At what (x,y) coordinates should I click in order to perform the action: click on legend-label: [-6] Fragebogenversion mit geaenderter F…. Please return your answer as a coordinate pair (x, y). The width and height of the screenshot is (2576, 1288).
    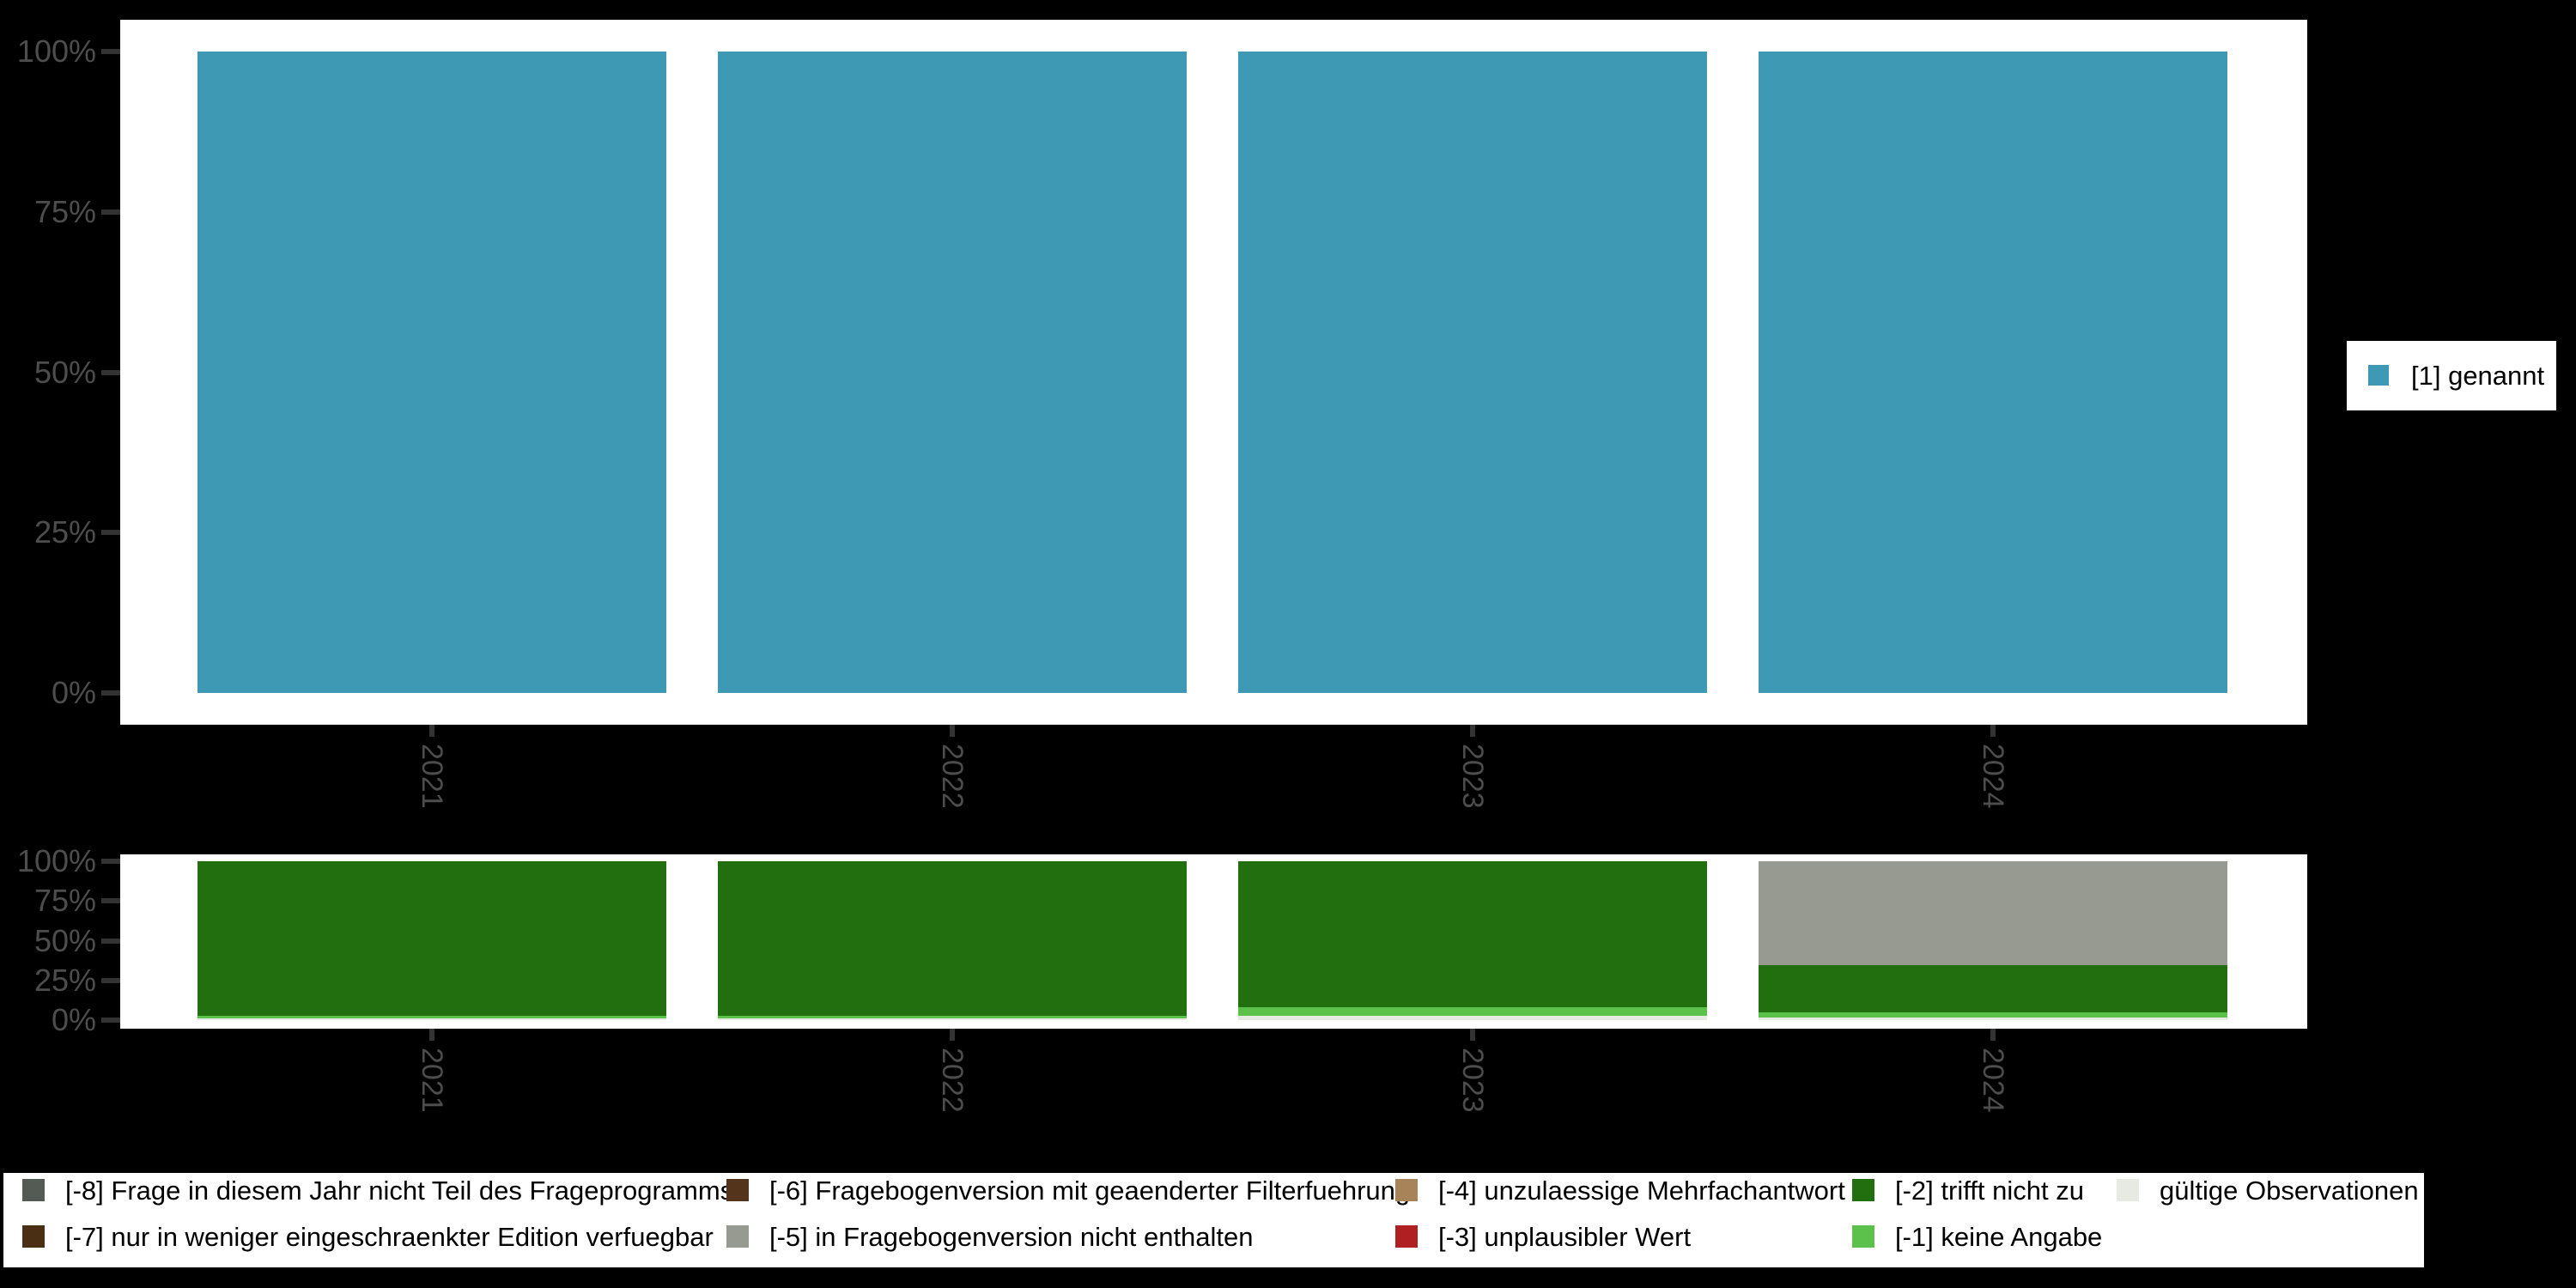
    Looking at the image, I should click on (1090, 1191).